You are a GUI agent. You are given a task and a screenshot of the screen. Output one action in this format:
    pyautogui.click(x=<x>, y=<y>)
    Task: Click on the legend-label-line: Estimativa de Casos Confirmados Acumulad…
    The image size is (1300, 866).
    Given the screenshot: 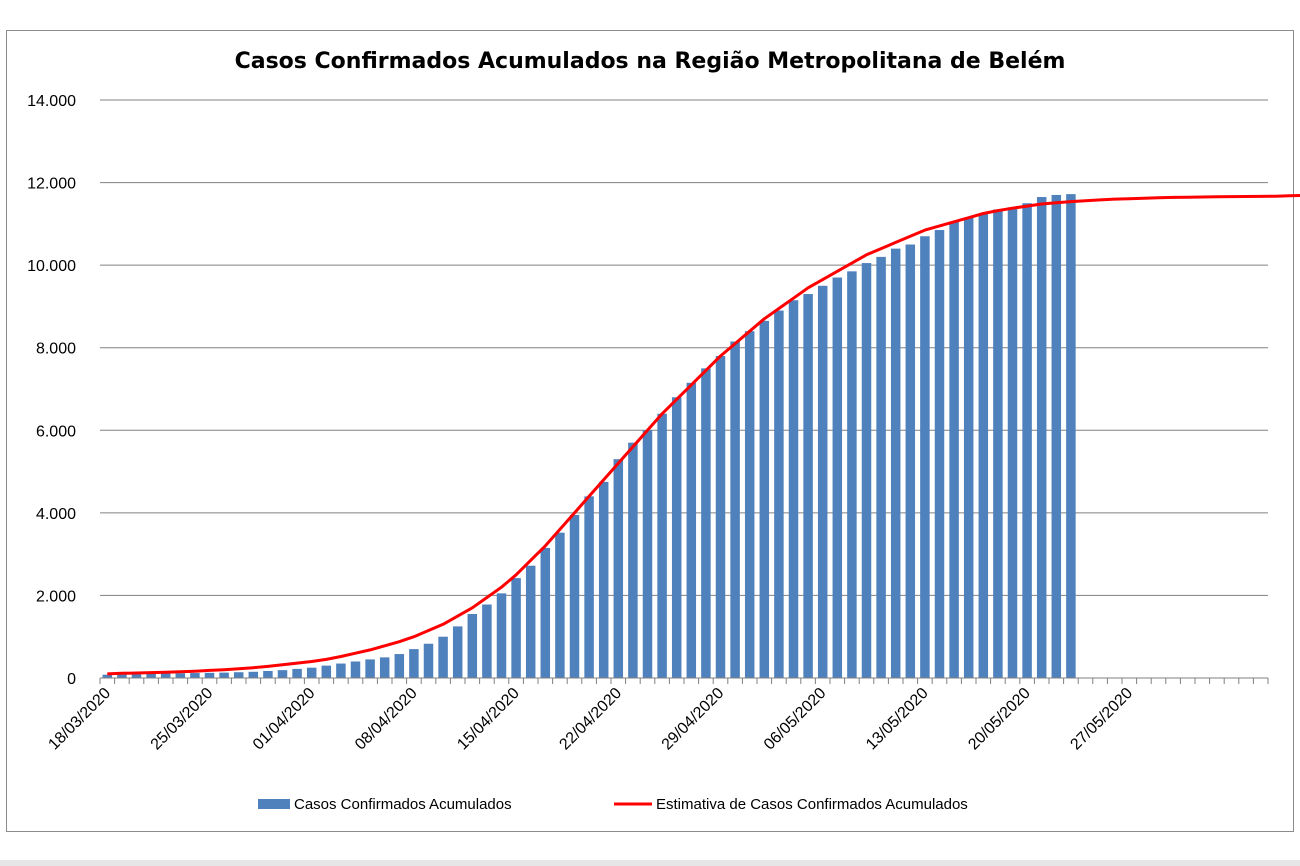 What is the action you would take?
    pyautogui.click(x=812, y=804)
    